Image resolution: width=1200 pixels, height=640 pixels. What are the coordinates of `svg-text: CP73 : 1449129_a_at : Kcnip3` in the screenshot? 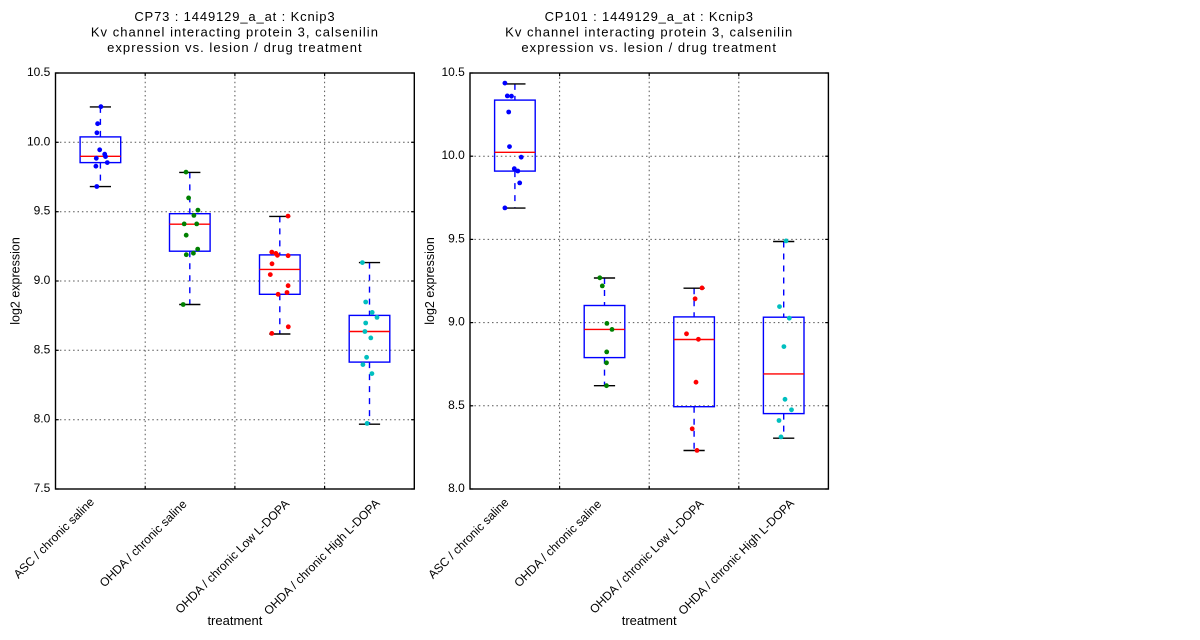 It's located at (234, 16).